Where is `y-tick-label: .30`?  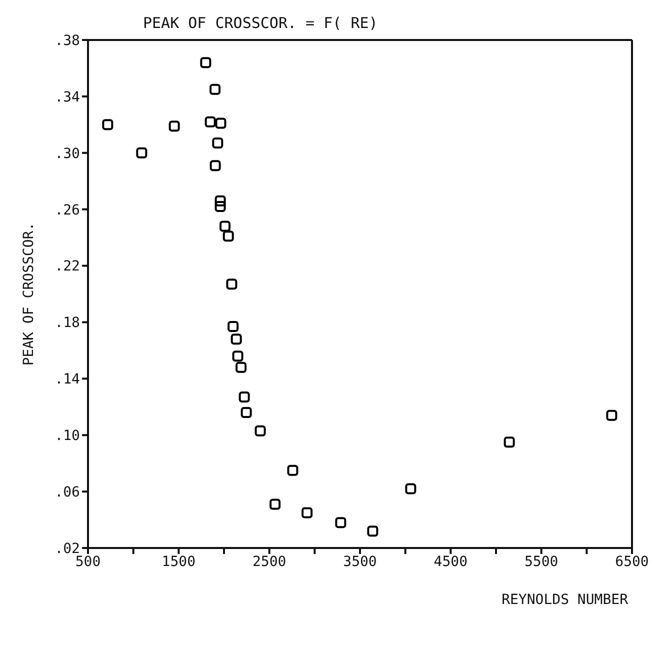
y-tick-label: .30 is located at coordinates (67, 154).